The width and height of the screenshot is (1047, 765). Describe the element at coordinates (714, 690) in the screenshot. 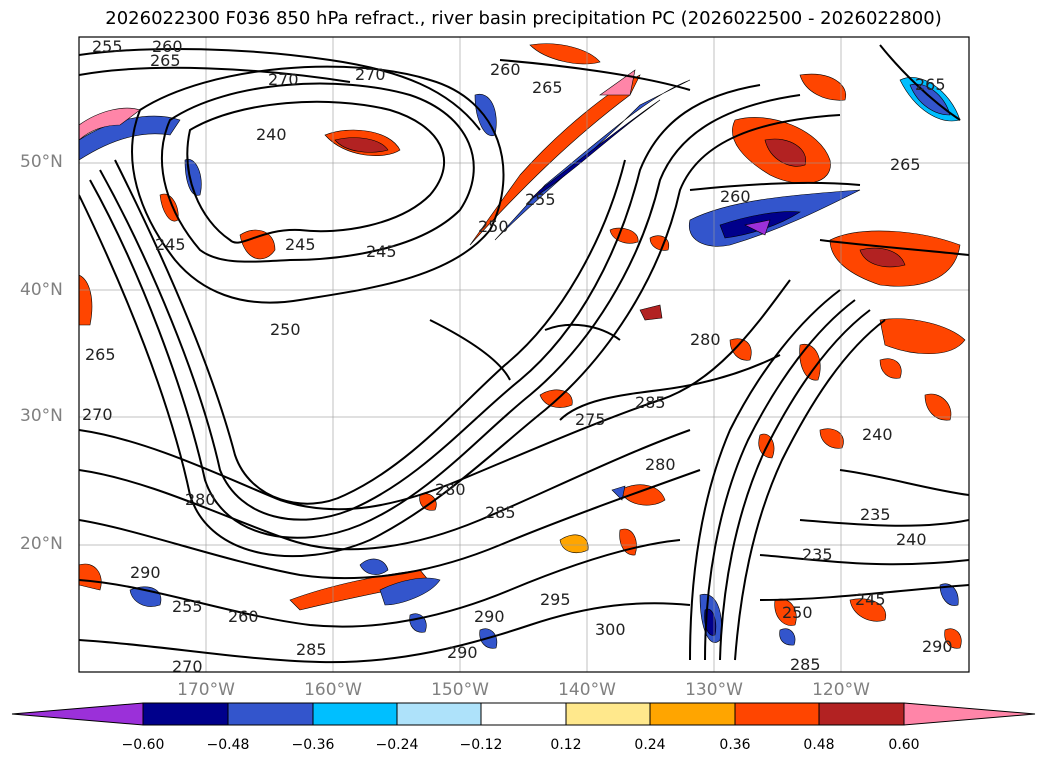

I see `lon-label-130w: 130°W` at that location.